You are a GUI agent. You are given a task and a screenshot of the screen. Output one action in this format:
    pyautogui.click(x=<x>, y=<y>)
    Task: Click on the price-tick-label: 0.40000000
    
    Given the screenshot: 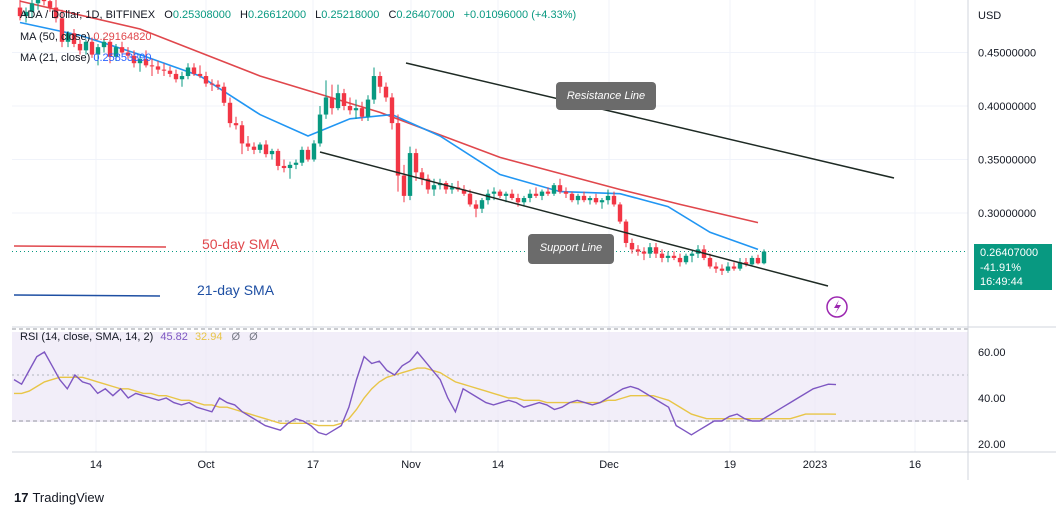 What is the action you would take?
    pyautogui.click(x=1007, y=107)
    